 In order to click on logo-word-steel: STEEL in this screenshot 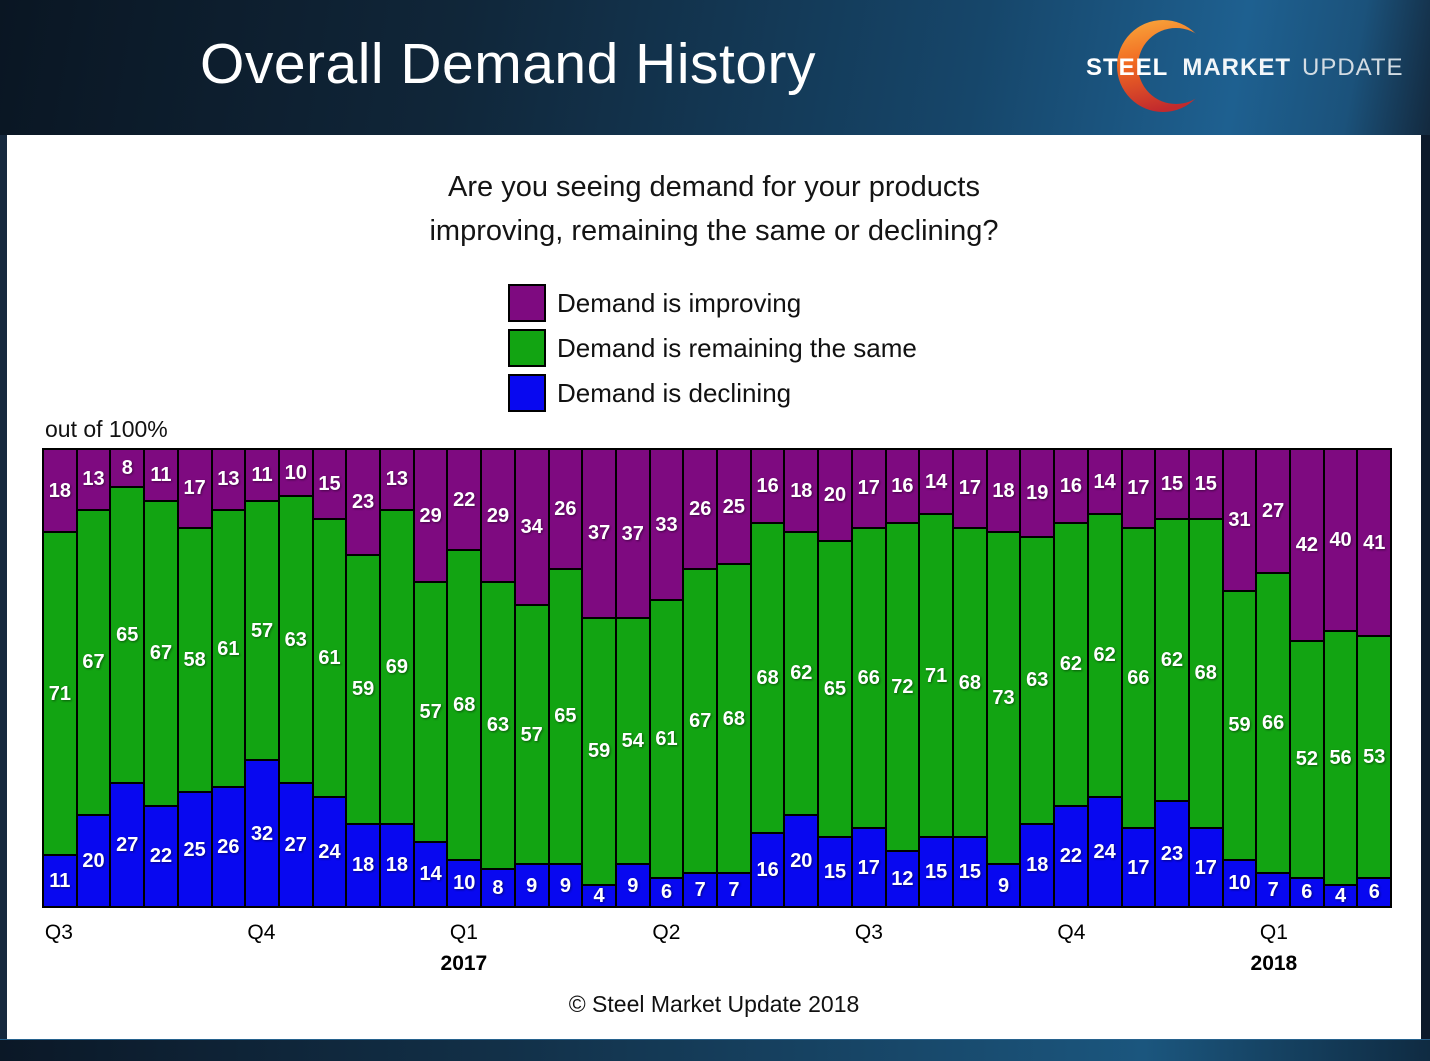, I will do `click(1127, 67)`.